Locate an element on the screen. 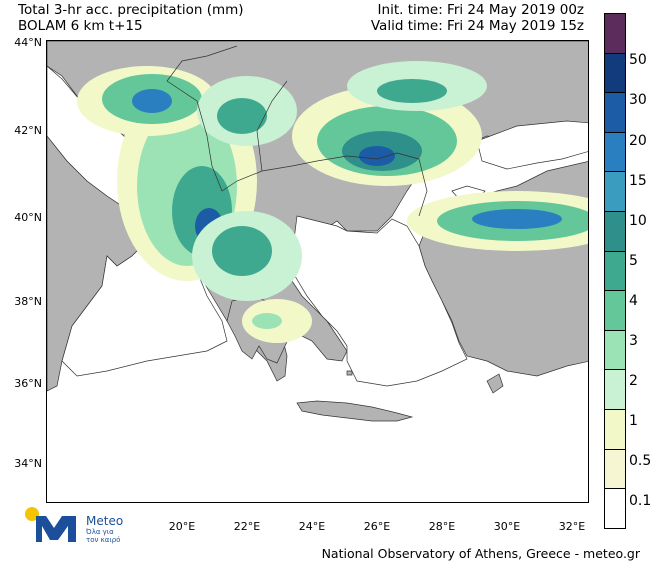  rhodes-island is located at coordinates (495, 383).